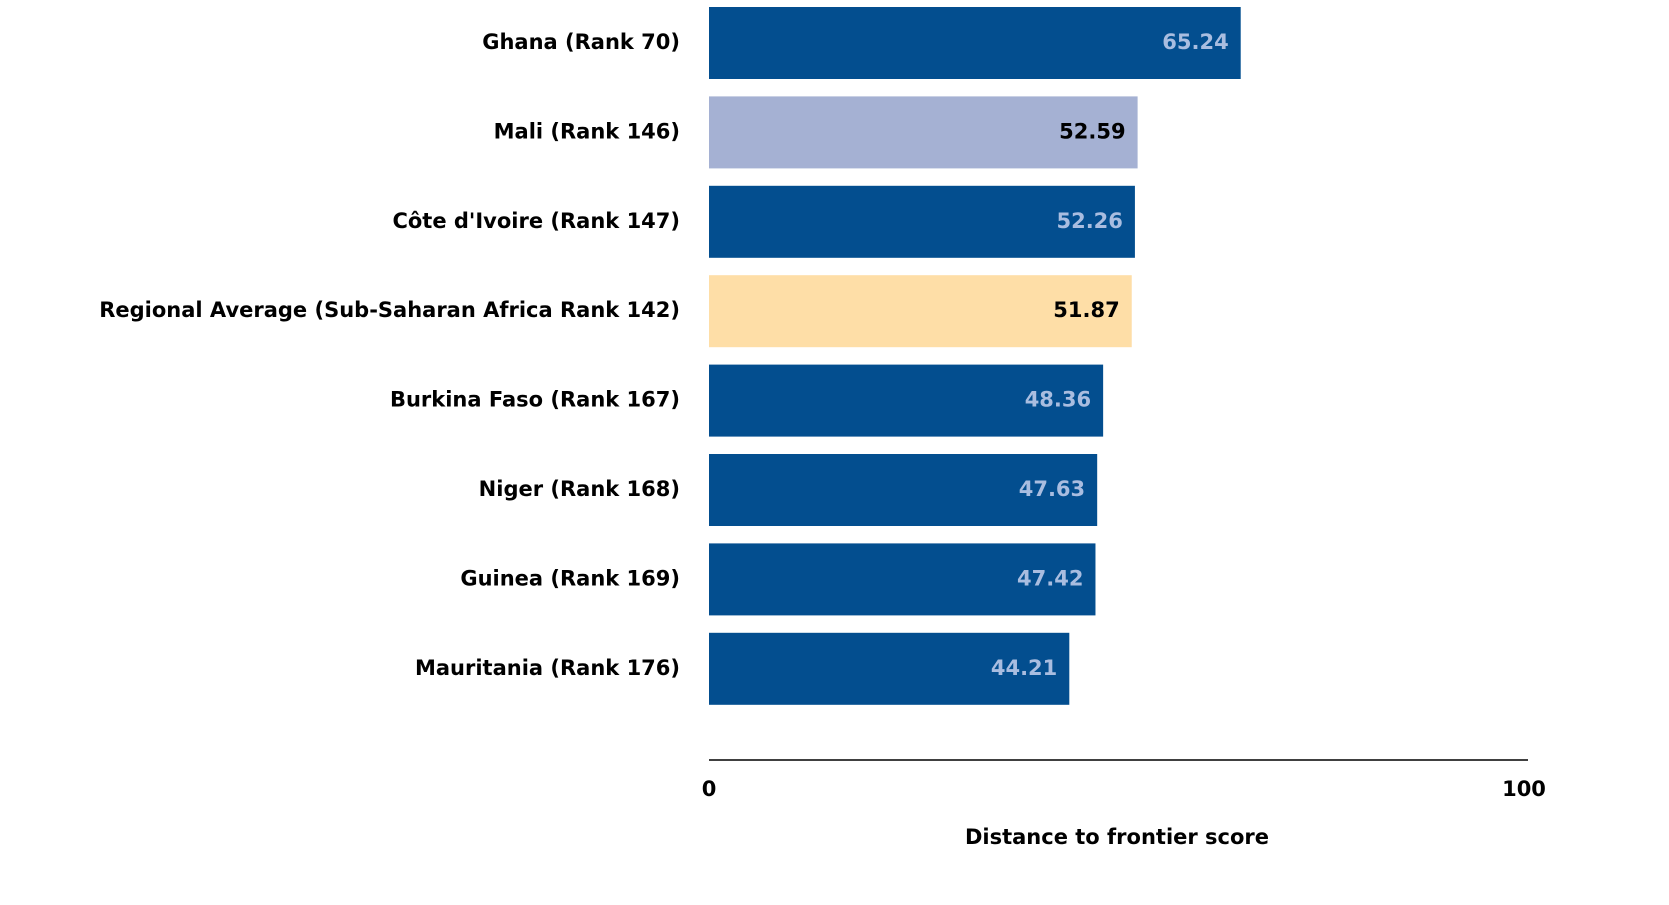 This screenshot has width=1669, height=905. Describe the element at coordinates (570, 578) in the screenshot. I see `category-label: Guinea (Rank 169)` at that location.